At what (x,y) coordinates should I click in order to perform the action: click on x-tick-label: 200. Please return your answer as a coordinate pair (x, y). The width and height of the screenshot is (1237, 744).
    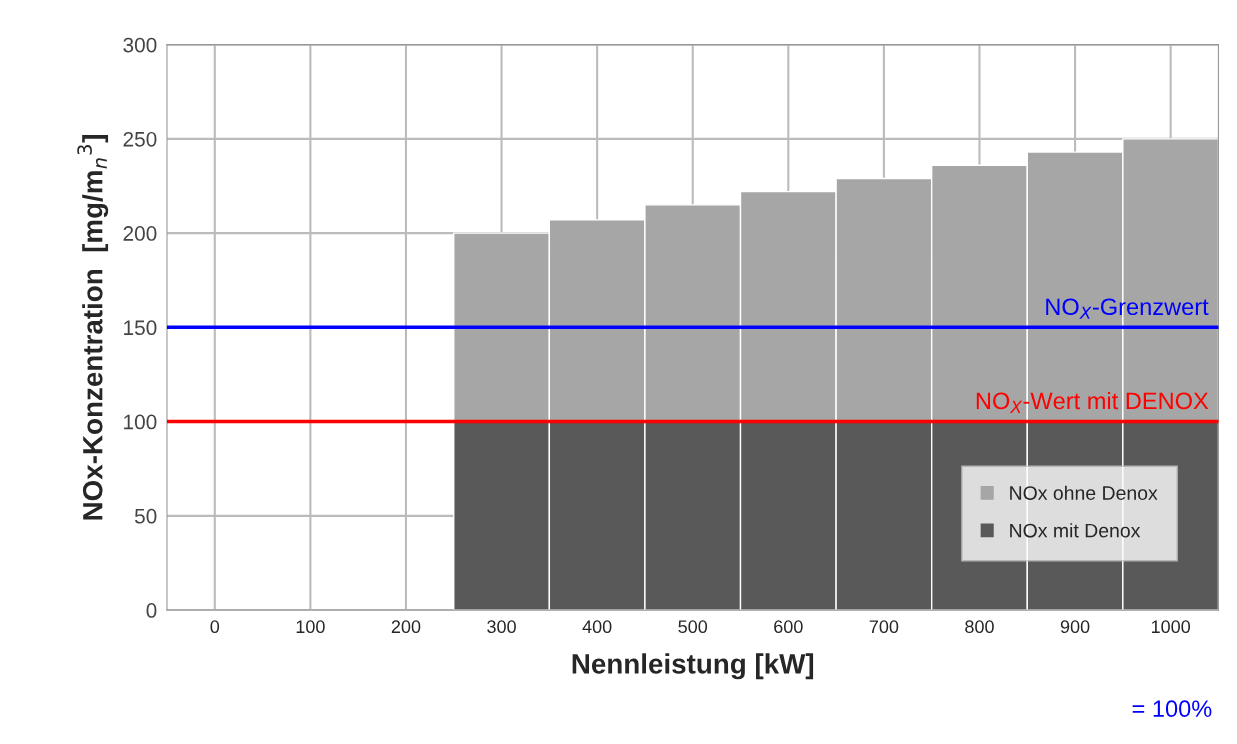
    Looking at the image, I should click on (406, 627).